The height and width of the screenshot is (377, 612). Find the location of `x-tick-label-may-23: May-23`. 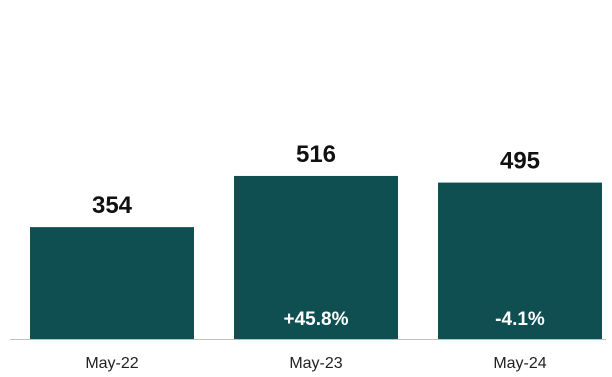

x-tick-label-may-23: May-23 is located at coordinates (315, 363).